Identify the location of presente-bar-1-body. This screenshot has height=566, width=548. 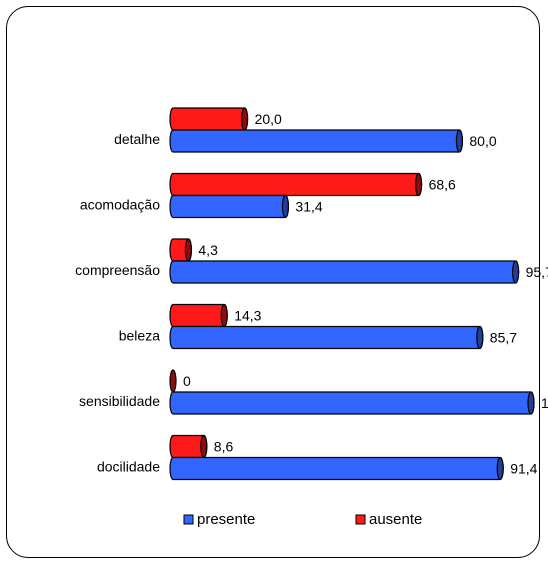
(229, 206).